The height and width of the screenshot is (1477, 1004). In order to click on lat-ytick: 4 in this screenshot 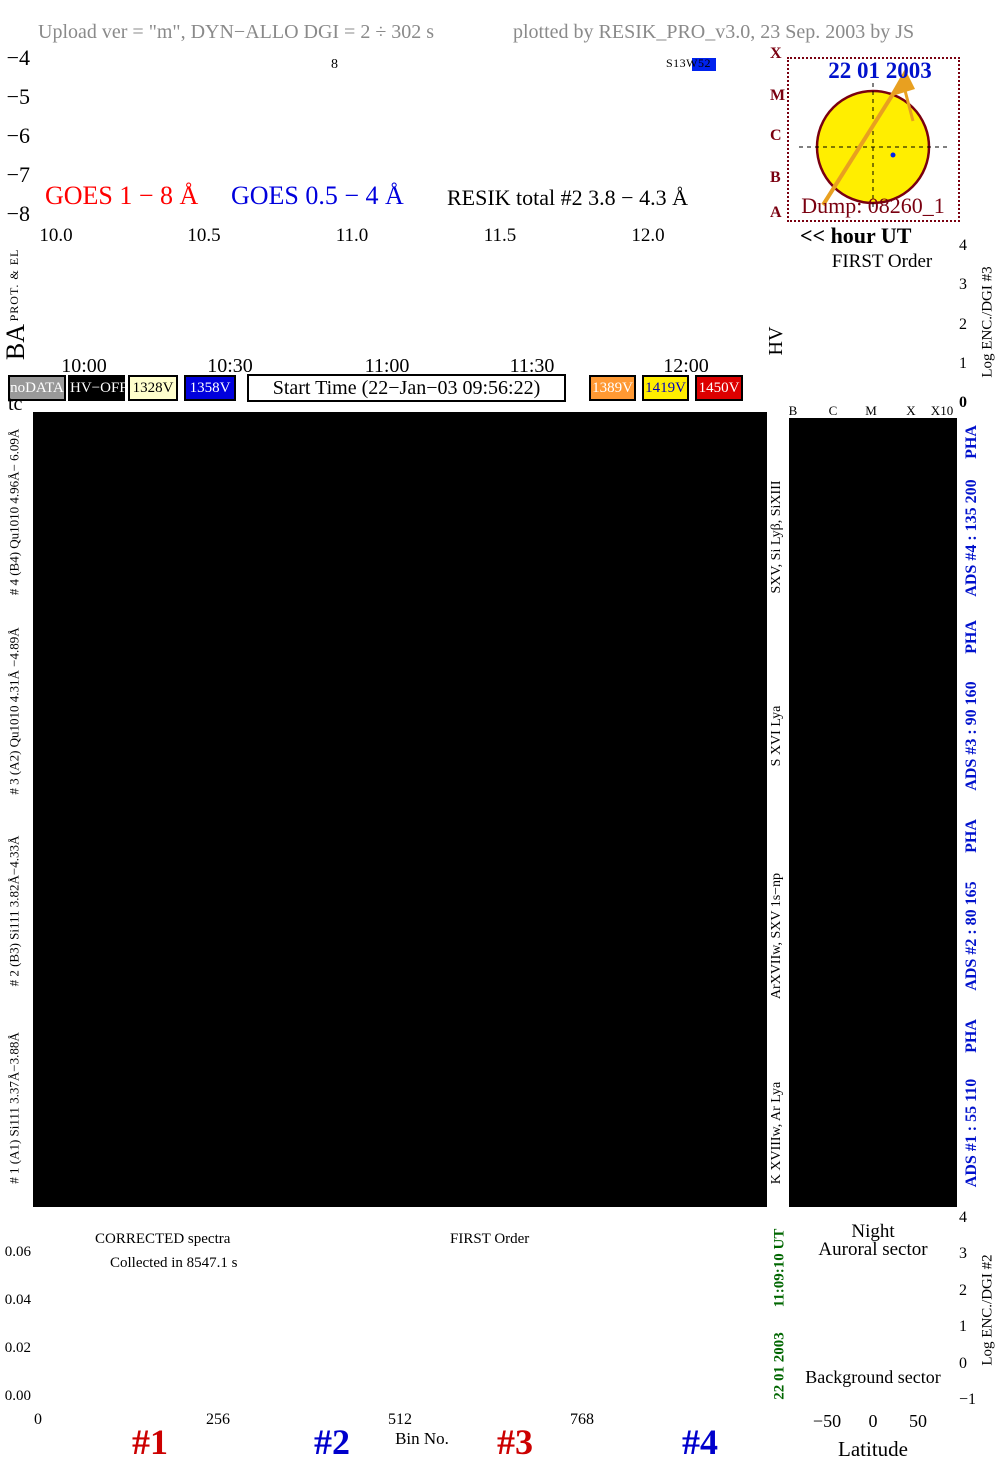, I will do `click(963, 1217)`.